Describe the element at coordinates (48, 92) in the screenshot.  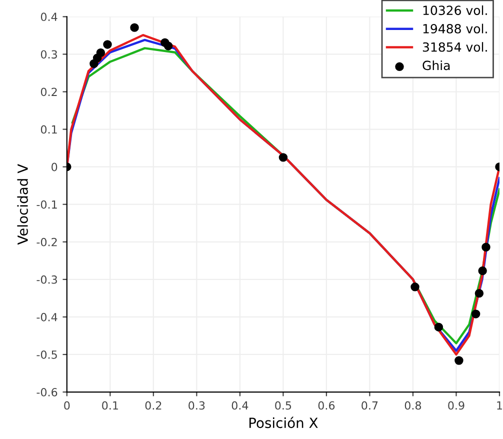
I see `y-tick-label: 0.2` at that location.